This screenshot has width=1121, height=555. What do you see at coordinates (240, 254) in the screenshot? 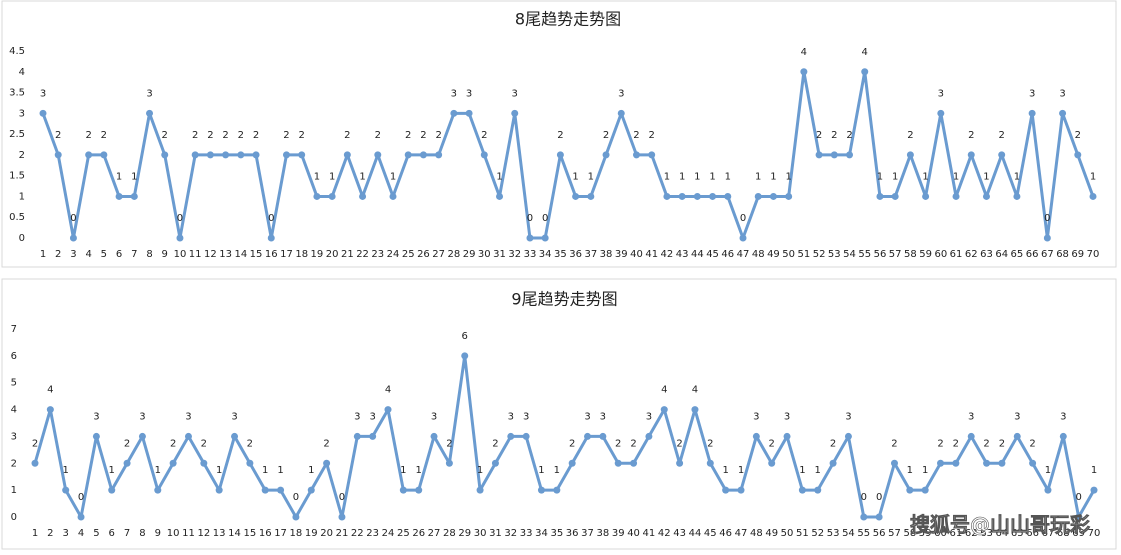
I see `x-tick-label: 14` at bounding box center [240, 254].